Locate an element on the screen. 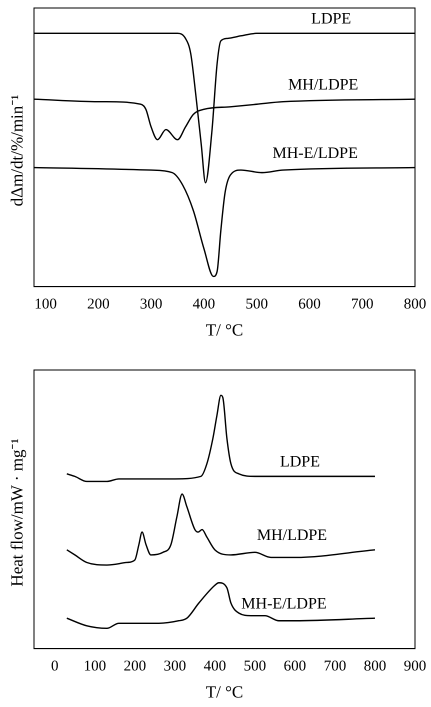  x-tick-label: 900 is located at coordinates (415, 666).